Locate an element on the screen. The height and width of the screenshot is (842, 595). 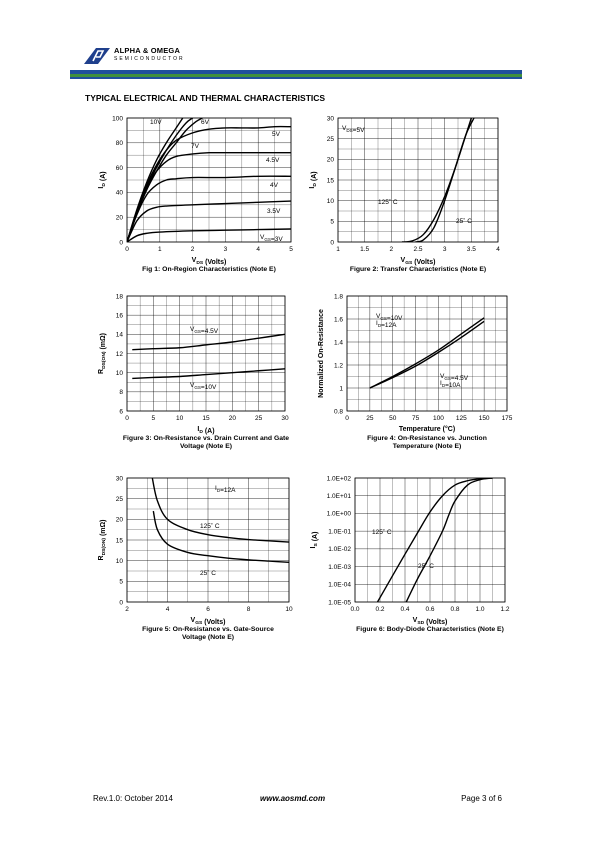
x-tick-label: 0.6 is located at coordinates (429, 609).